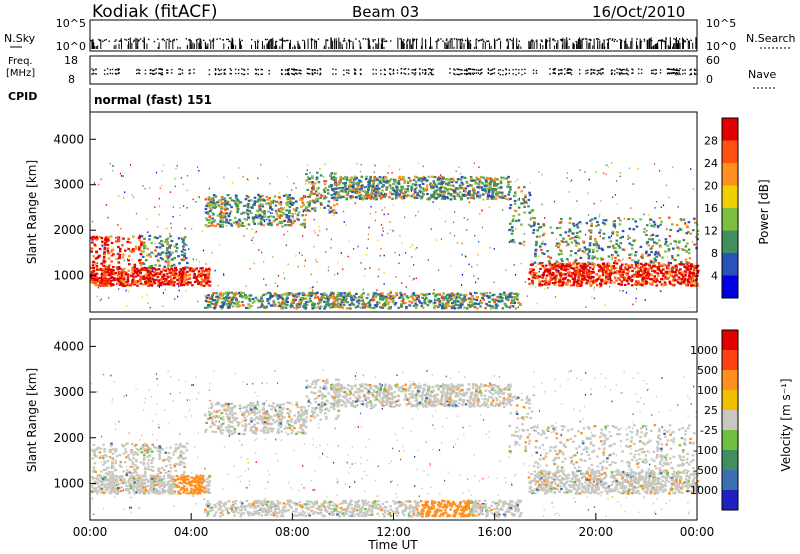 The image size is (800, 554). What do you see at coordinates (385, 12) in the screenshot?
I see `beam-title: Beam 03` at bounding box center [385, 12].